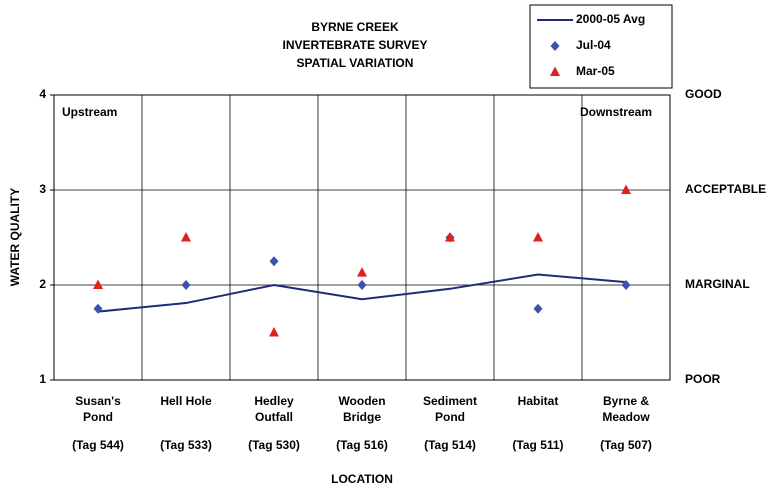 The width and height of the screenshot is (783, 491). What do you see at coordinates (626, 417) in the screenshot?
I see `x-tick-label: Meadow` at bounding box center [626, 417].